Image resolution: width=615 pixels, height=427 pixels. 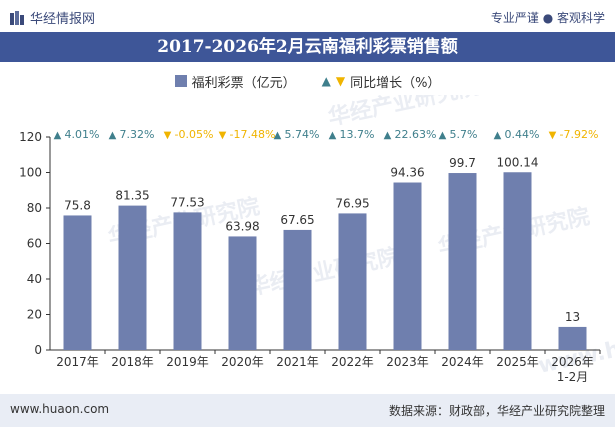 What do you see at coordinates (572, 362) in the screenshot?
I see `x-tick-label: 2026年` at bounding box center [572, 362].